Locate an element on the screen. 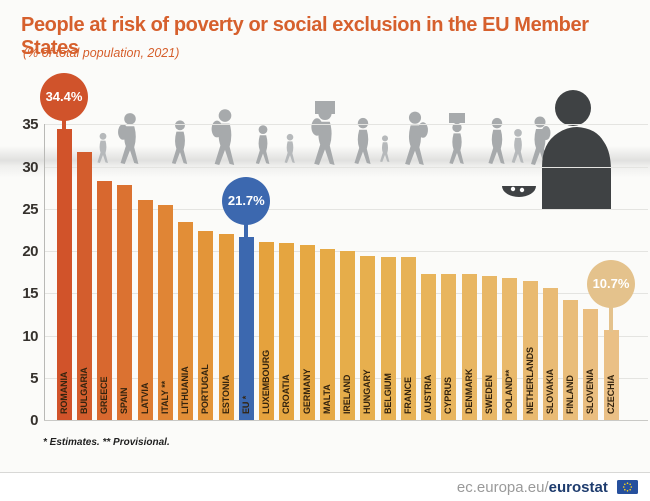  bar-greece is located at coordinates (104, 300).